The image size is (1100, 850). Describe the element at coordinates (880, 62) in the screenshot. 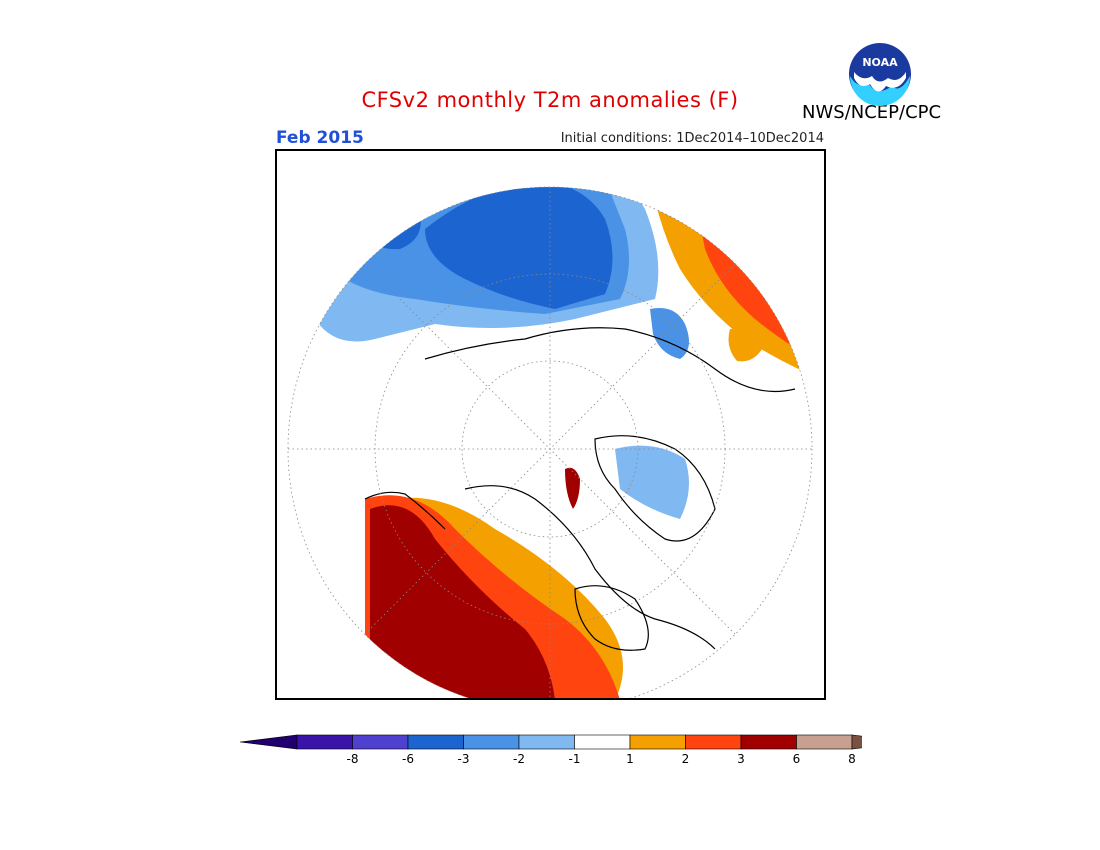

I see `noaa-logo-text: NOAA` at that location.